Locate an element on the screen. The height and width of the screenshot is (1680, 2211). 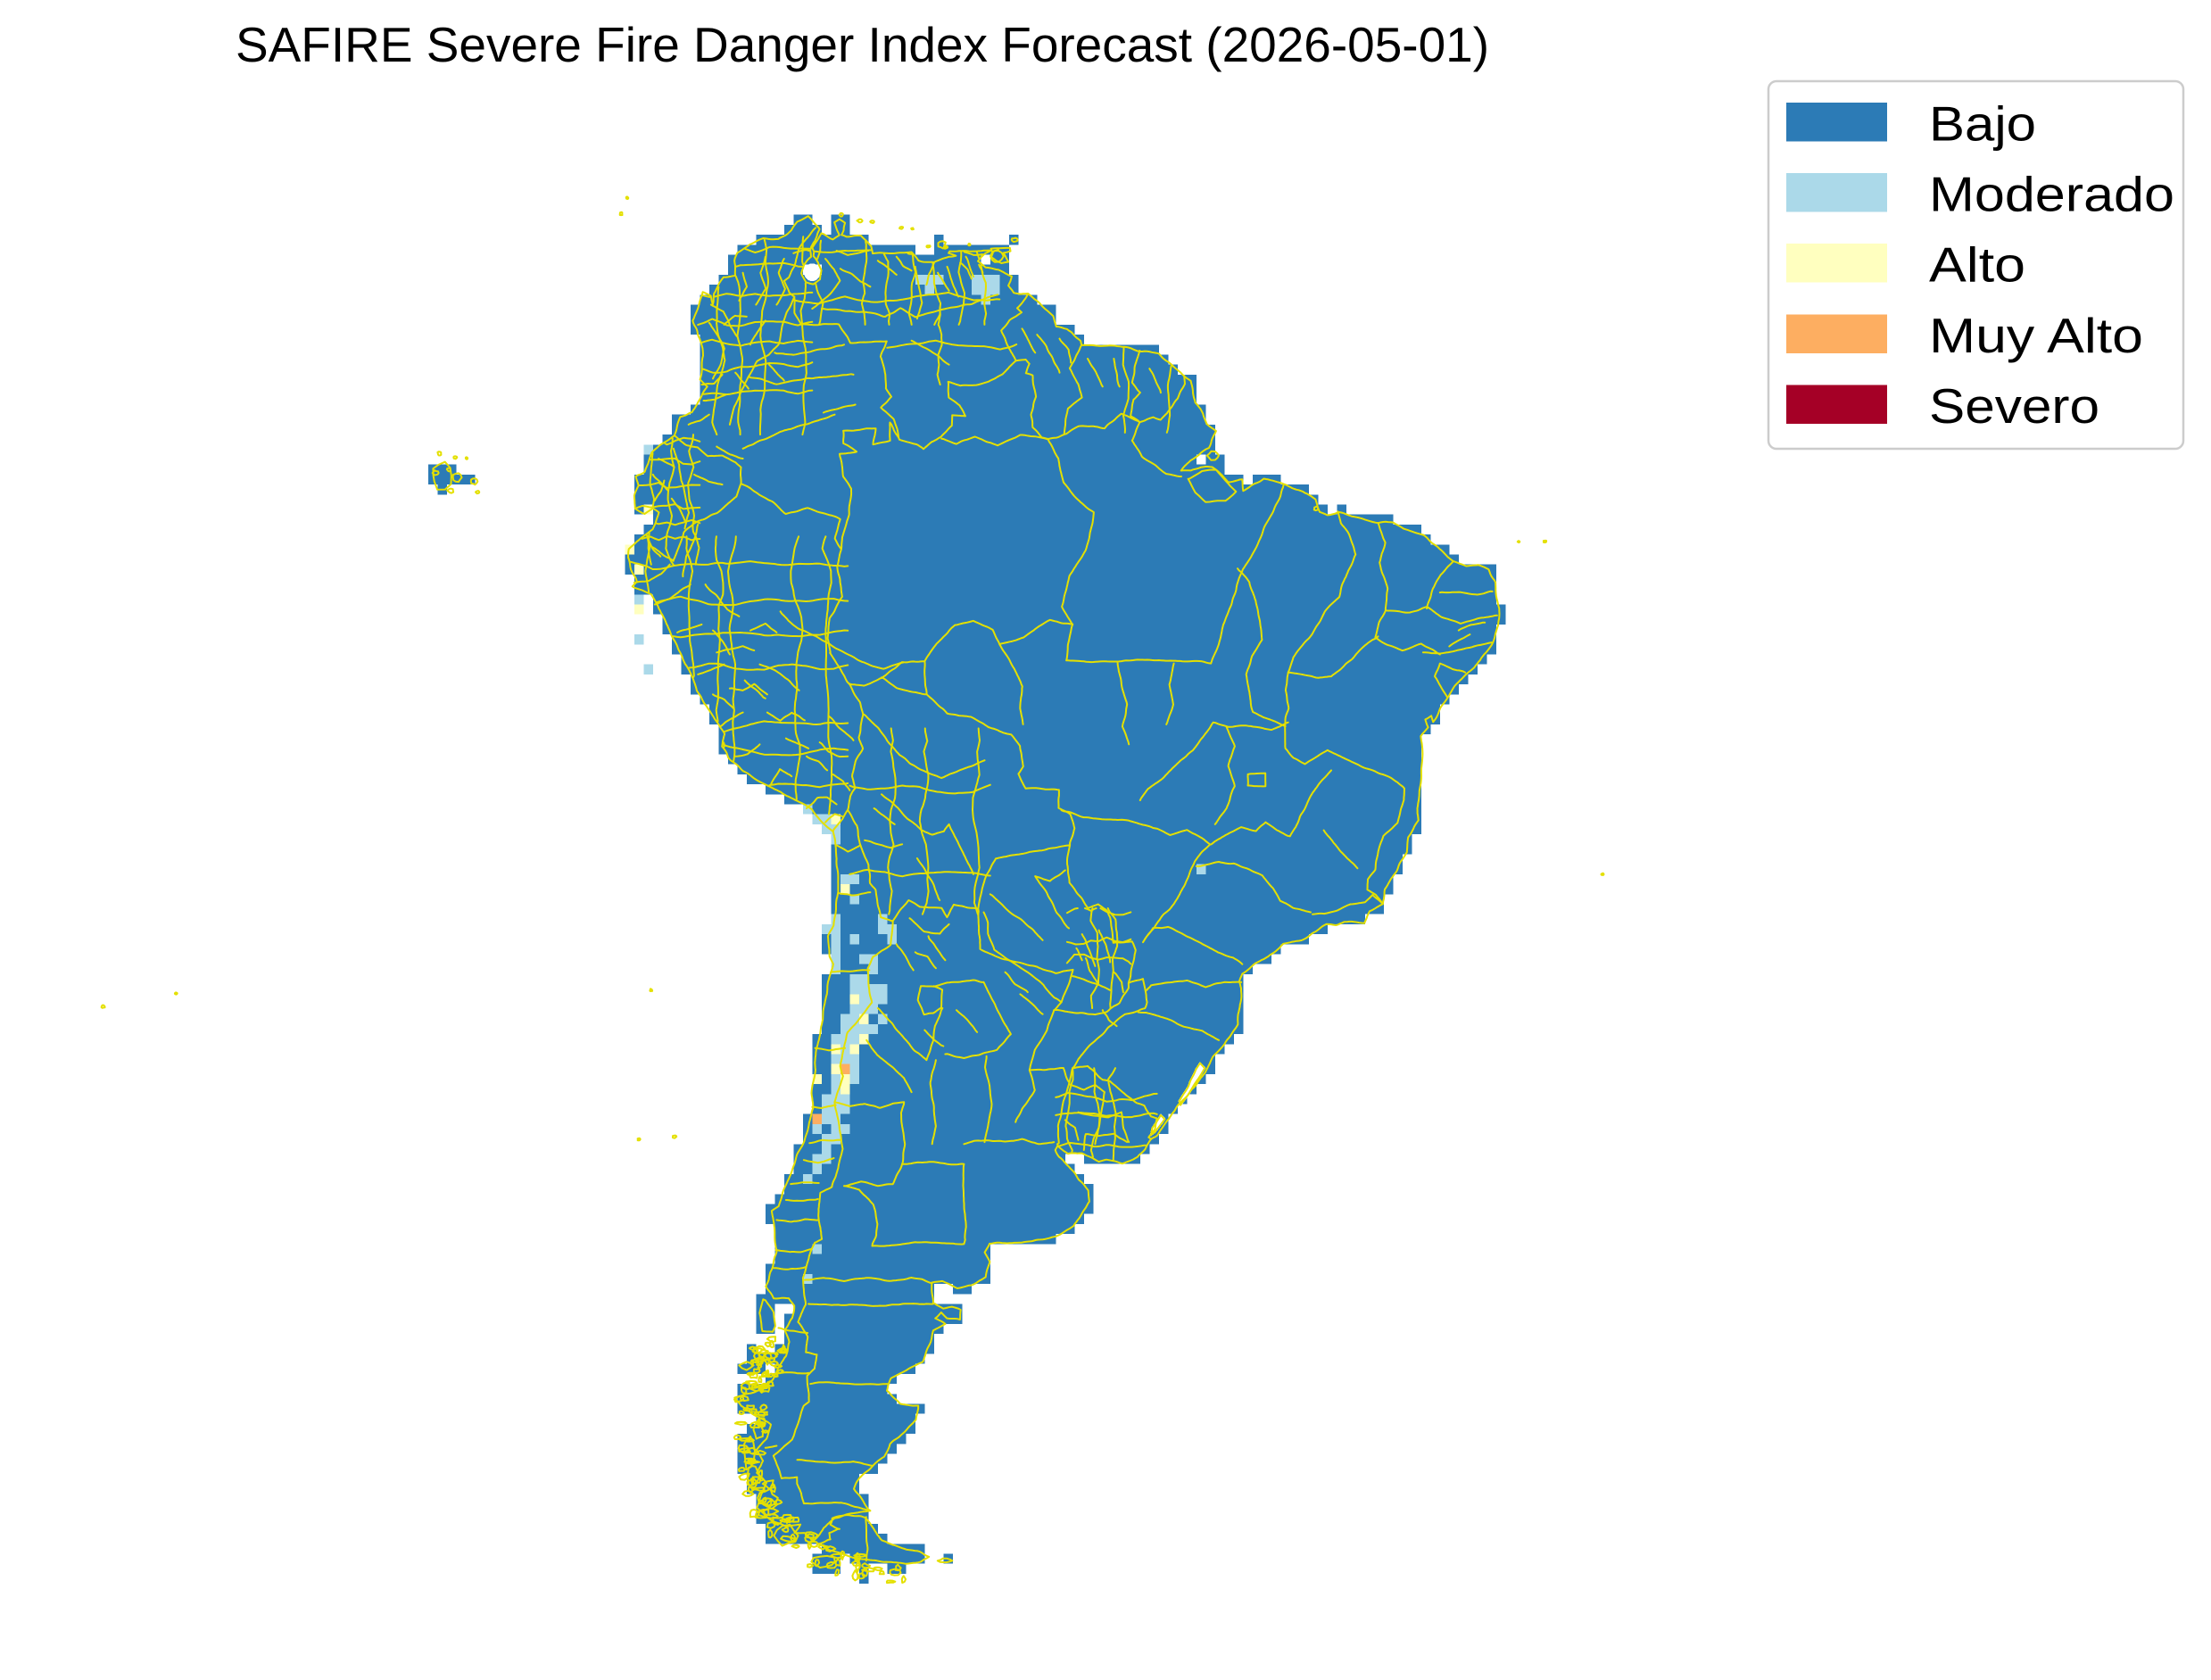
svg-text: Muy Alto is located at coordinates (2036, 335).